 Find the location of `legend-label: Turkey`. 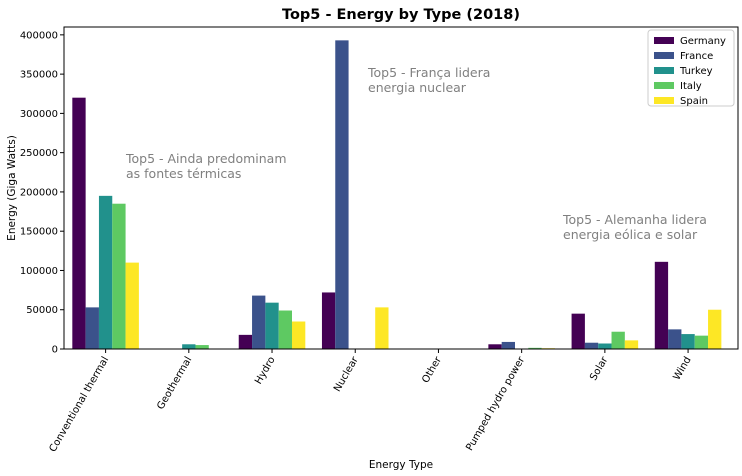

legend-label: Turkey is located at coordinates (696, 71).